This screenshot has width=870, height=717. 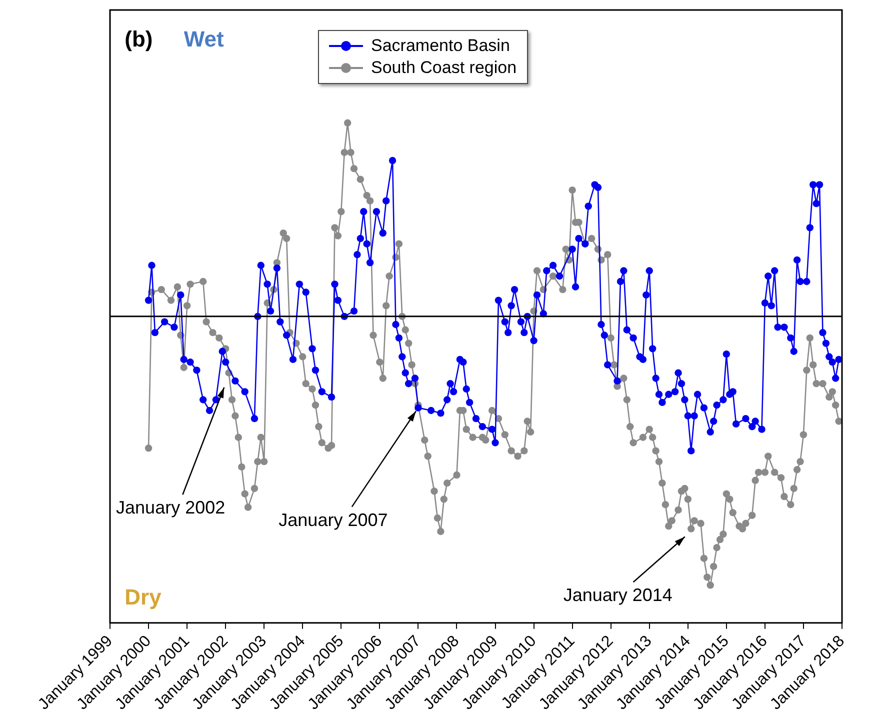 I want to click on annotation: January 2007, so click(x=333, y=520).